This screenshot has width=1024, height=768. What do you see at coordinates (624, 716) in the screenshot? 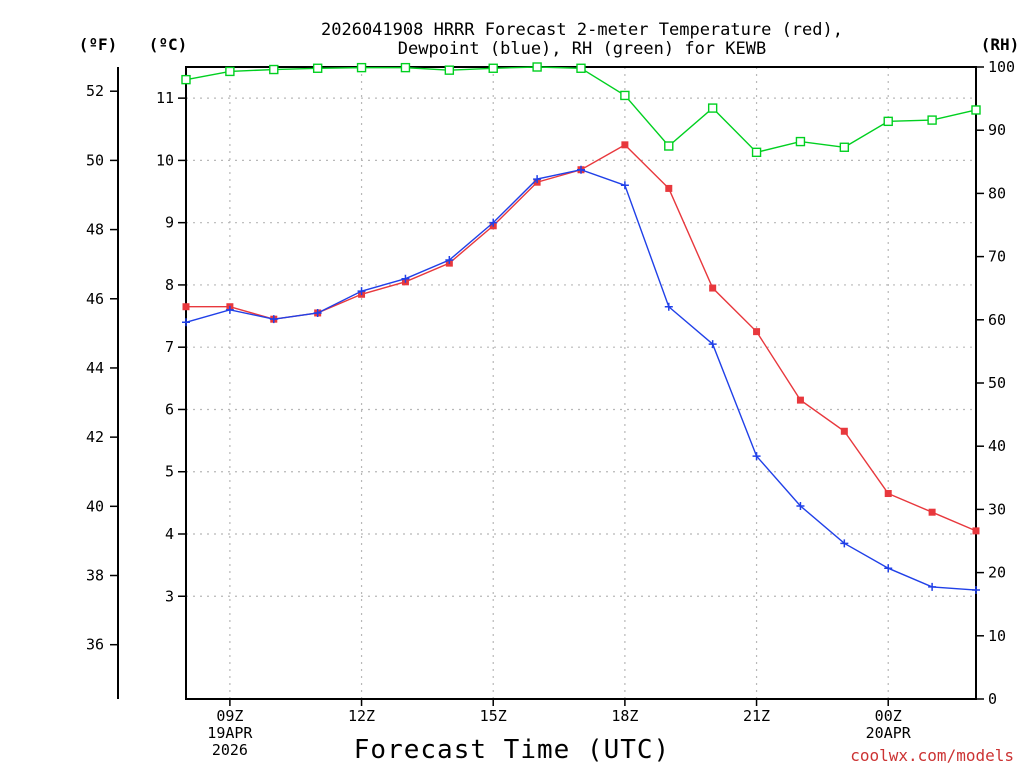
I see `time-tick-label: 18Z` at bounding box center [624, 716].